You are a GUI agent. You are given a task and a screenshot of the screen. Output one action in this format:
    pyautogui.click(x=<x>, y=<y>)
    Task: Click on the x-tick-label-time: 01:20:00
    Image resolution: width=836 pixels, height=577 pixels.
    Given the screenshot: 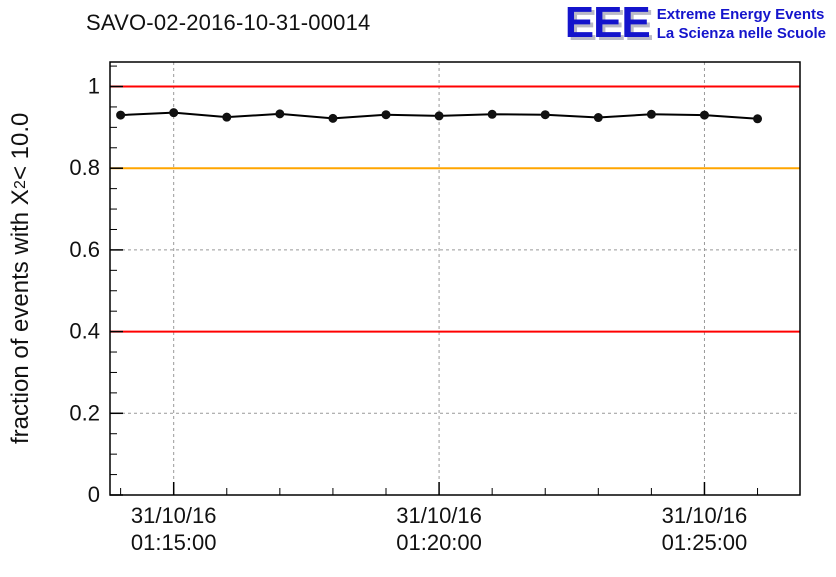 What is the action you would take?
    pyautogui.click(x=439, y=542)
    